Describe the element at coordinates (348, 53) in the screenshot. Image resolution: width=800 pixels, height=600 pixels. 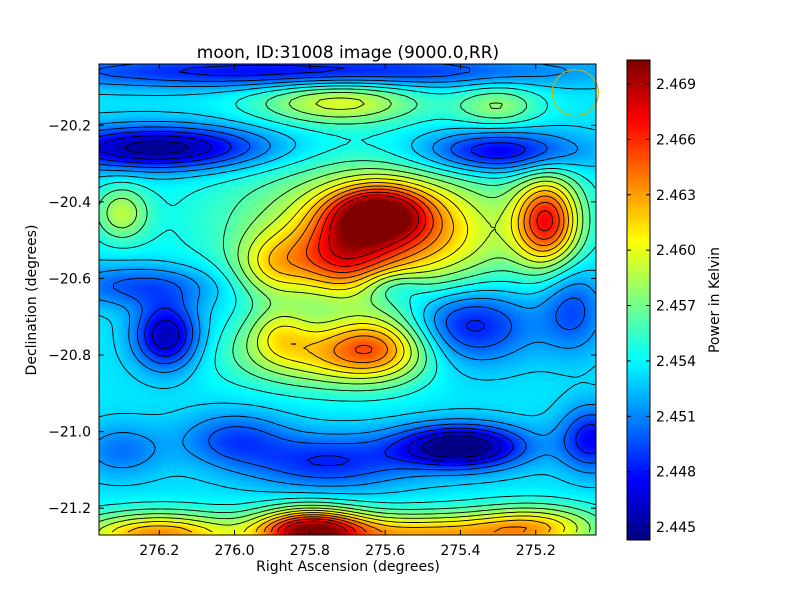
I see `chart-title: moon, ID:31008 image (9000.0,RR)` at that location.